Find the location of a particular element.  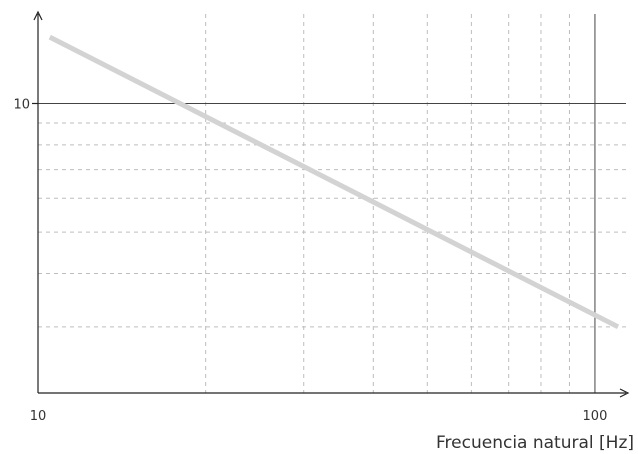

x-tick-label: 10 is located at coordinates (38, 416).